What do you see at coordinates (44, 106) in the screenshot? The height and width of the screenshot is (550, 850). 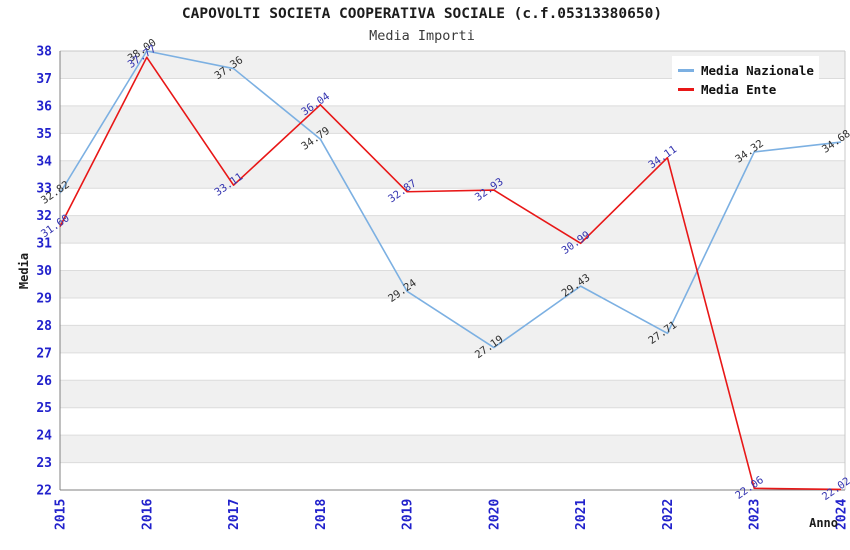 I see `y-tick-label: 36` at bounding box center [44, 106].